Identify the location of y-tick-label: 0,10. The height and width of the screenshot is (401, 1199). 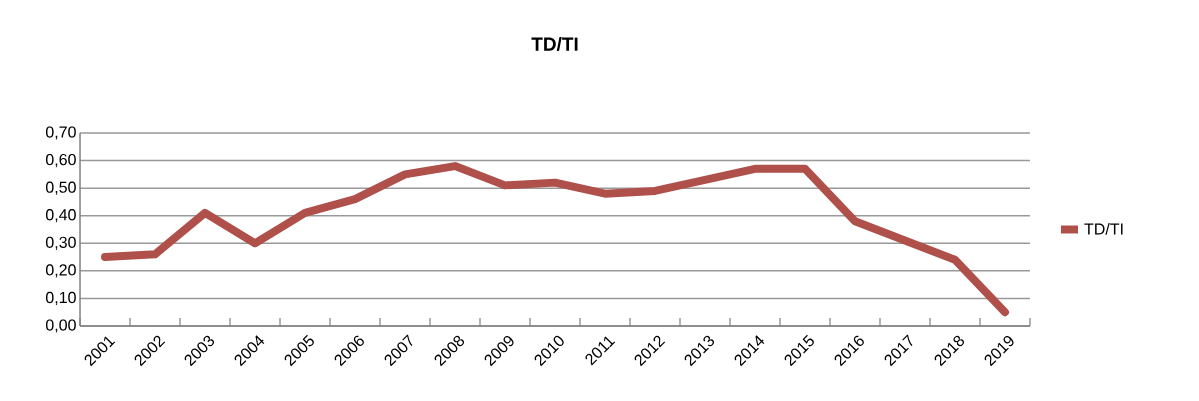
(60, 298).